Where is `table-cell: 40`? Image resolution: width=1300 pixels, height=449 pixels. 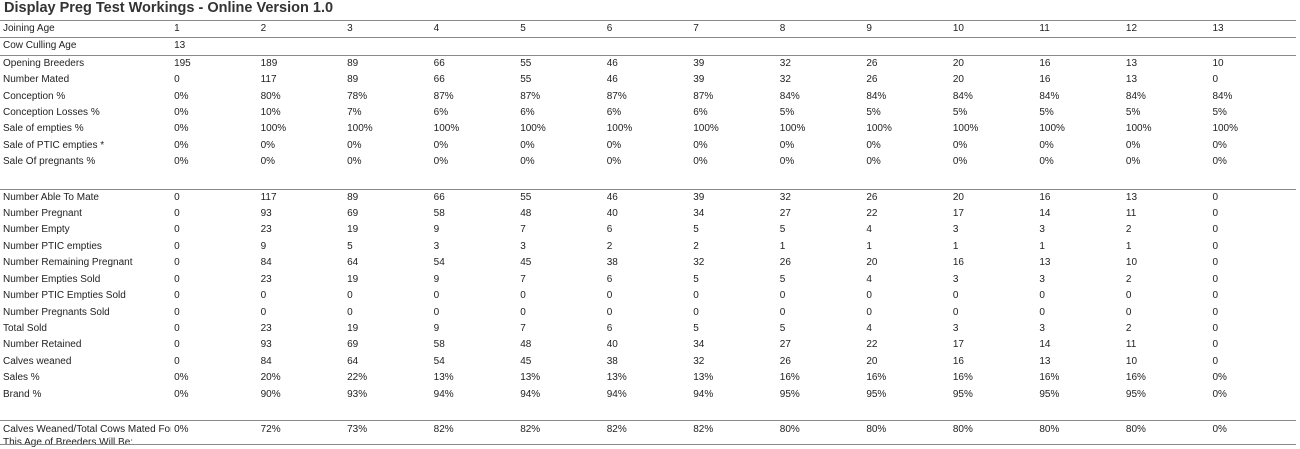
table-cell: 40 is located at coordinates (612, 214).